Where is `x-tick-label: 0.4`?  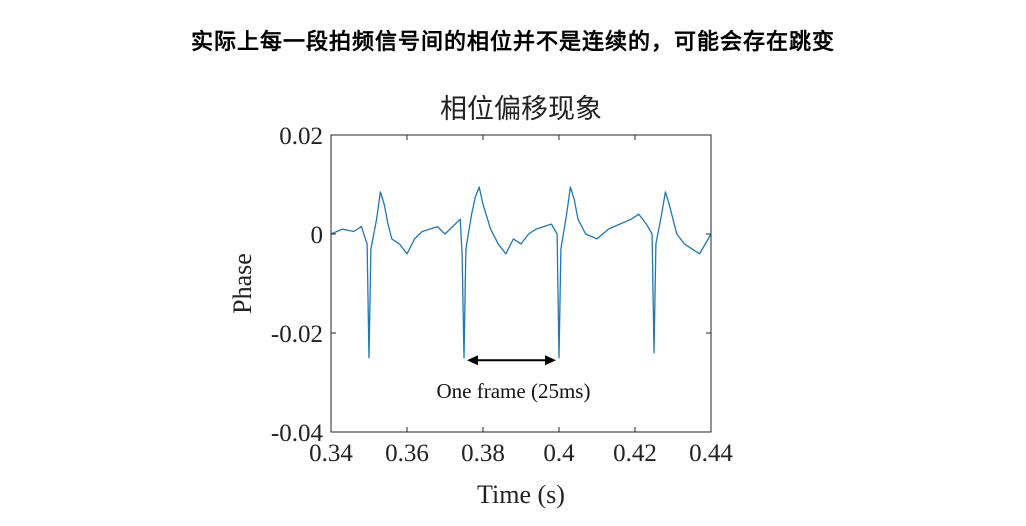 x-tick-label: 0.4 is located at coordinates (559, 453).